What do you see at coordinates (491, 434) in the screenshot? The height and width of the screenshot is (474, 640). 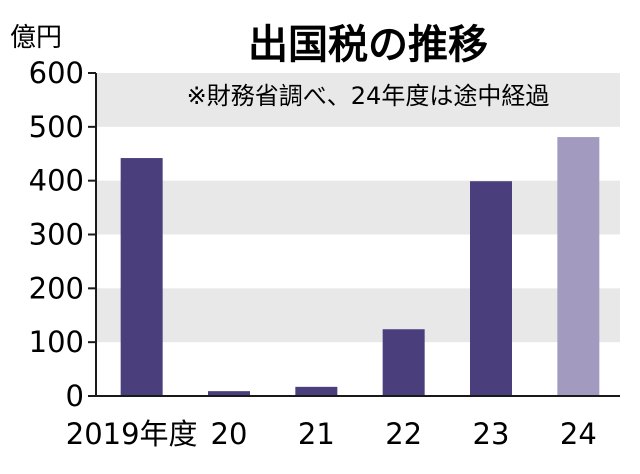 I see `x-tick-label: 23` at bounding box center [491, 434].